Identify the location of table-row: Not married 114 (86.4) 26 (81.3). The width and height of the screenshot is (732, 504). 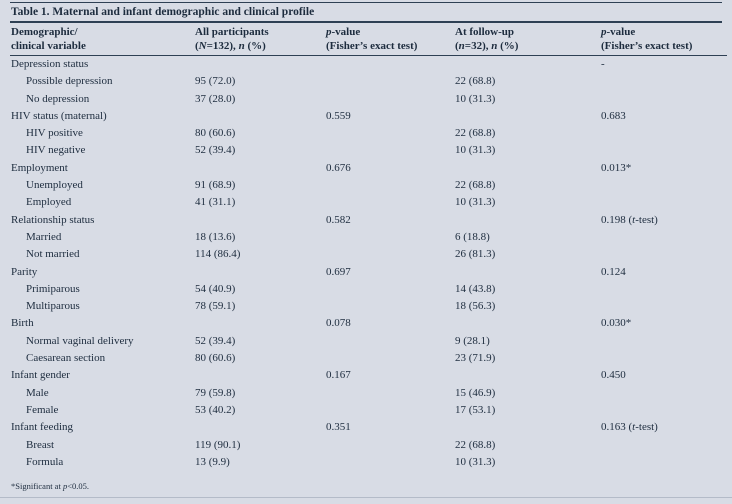
(368, 254).